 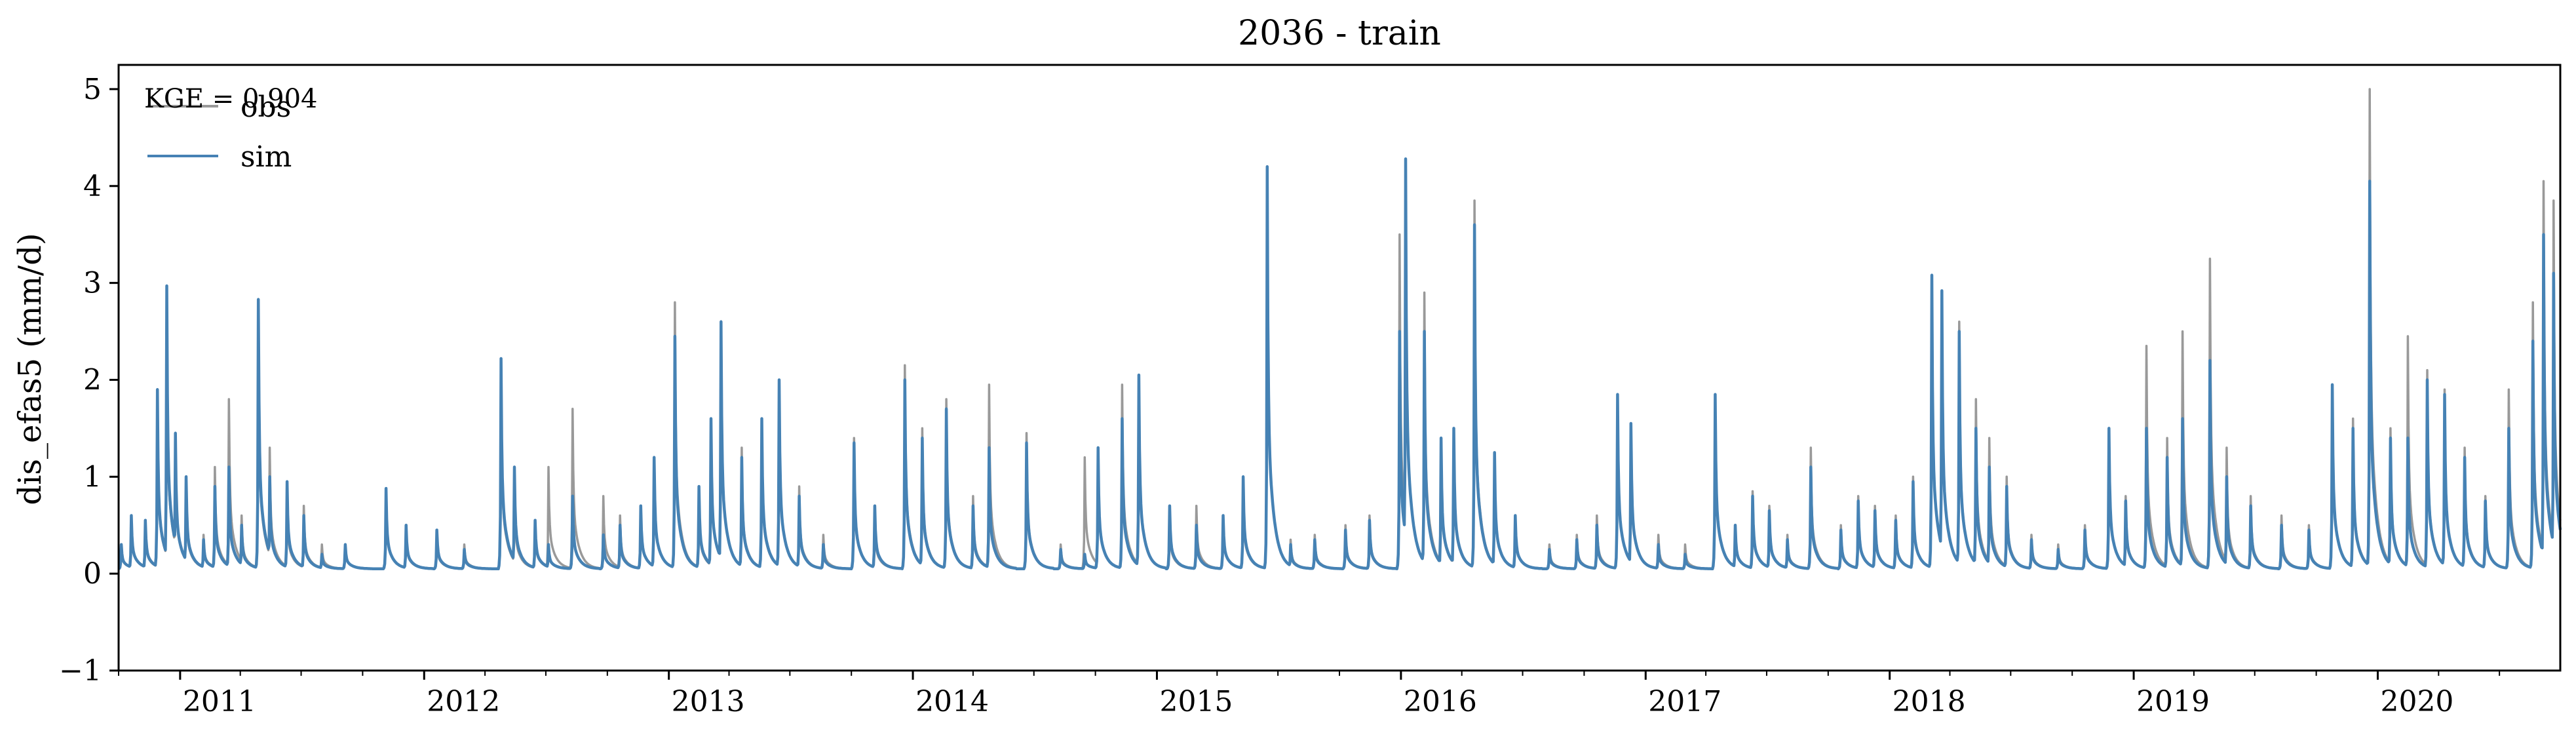 I want to click on x-tick-label: 2014, so click(x=952, y=701).